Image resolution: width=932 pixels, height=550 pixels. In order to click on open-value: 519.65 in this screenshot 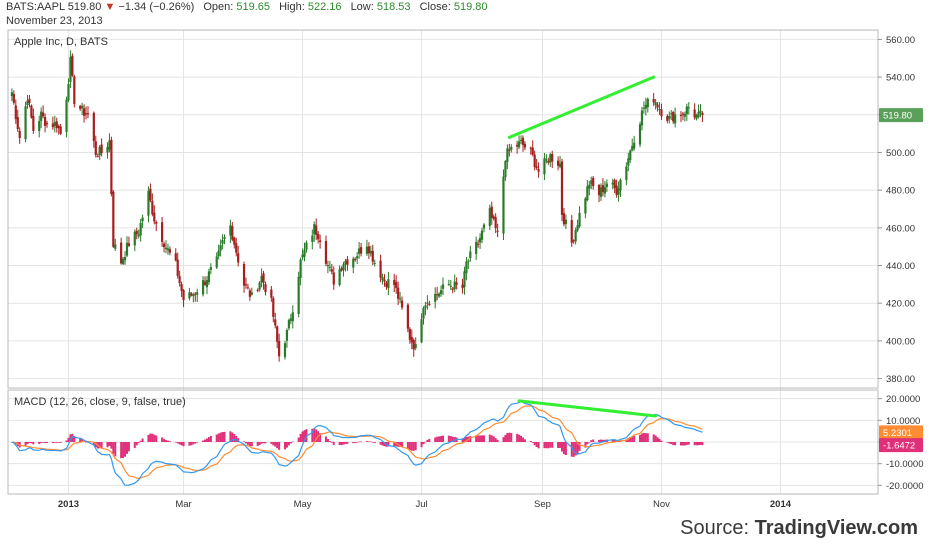, I will do `click(253, 7)`.